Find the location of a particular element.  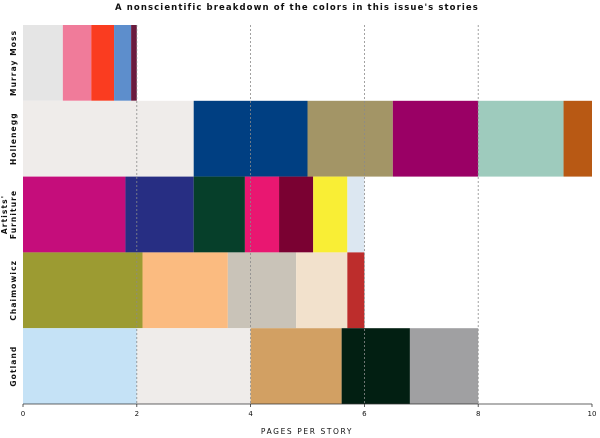

category-label-4: Gotland is located at coordinates (13, 366).